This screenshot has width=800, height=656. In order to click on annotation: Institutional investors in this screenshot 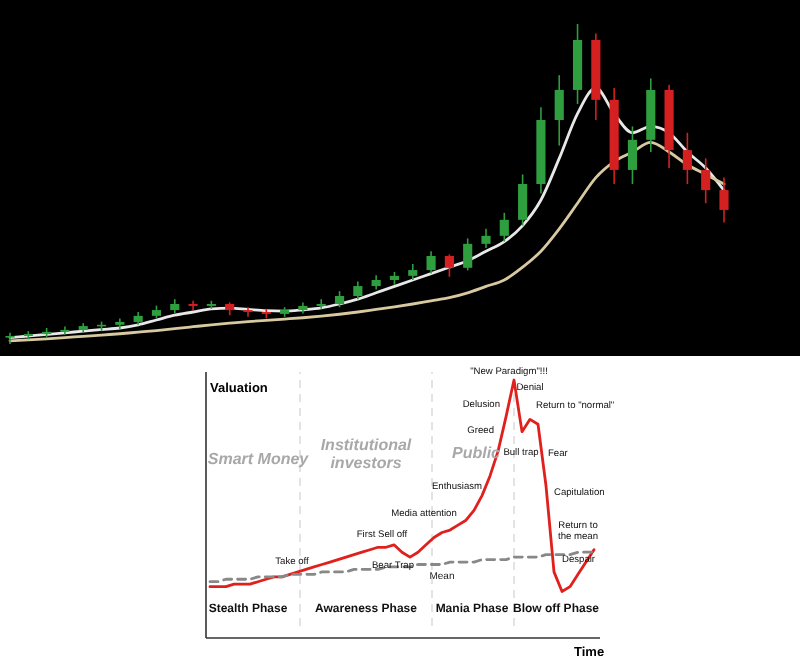, I will do `click(366, 454)`.